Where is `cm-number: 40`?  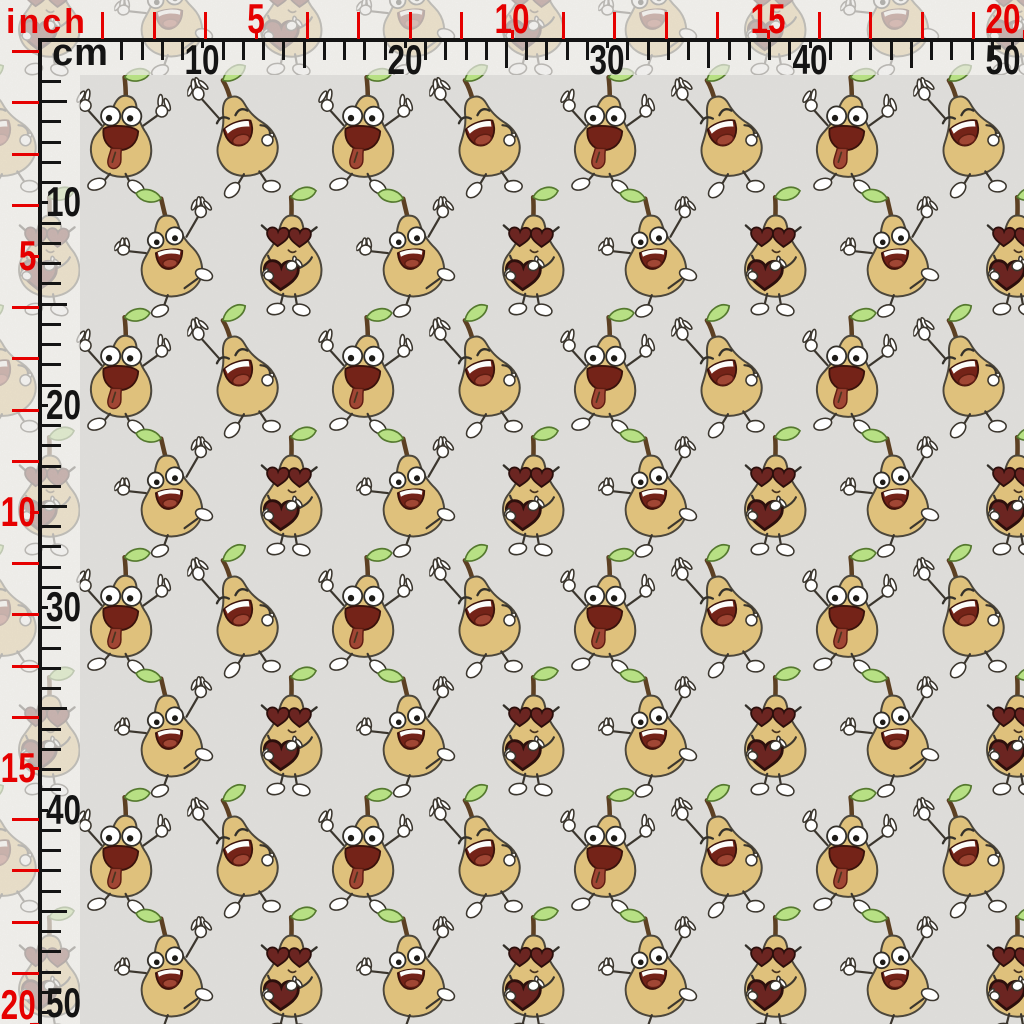
cm-number: 40 is located at coordinates (64, 809).